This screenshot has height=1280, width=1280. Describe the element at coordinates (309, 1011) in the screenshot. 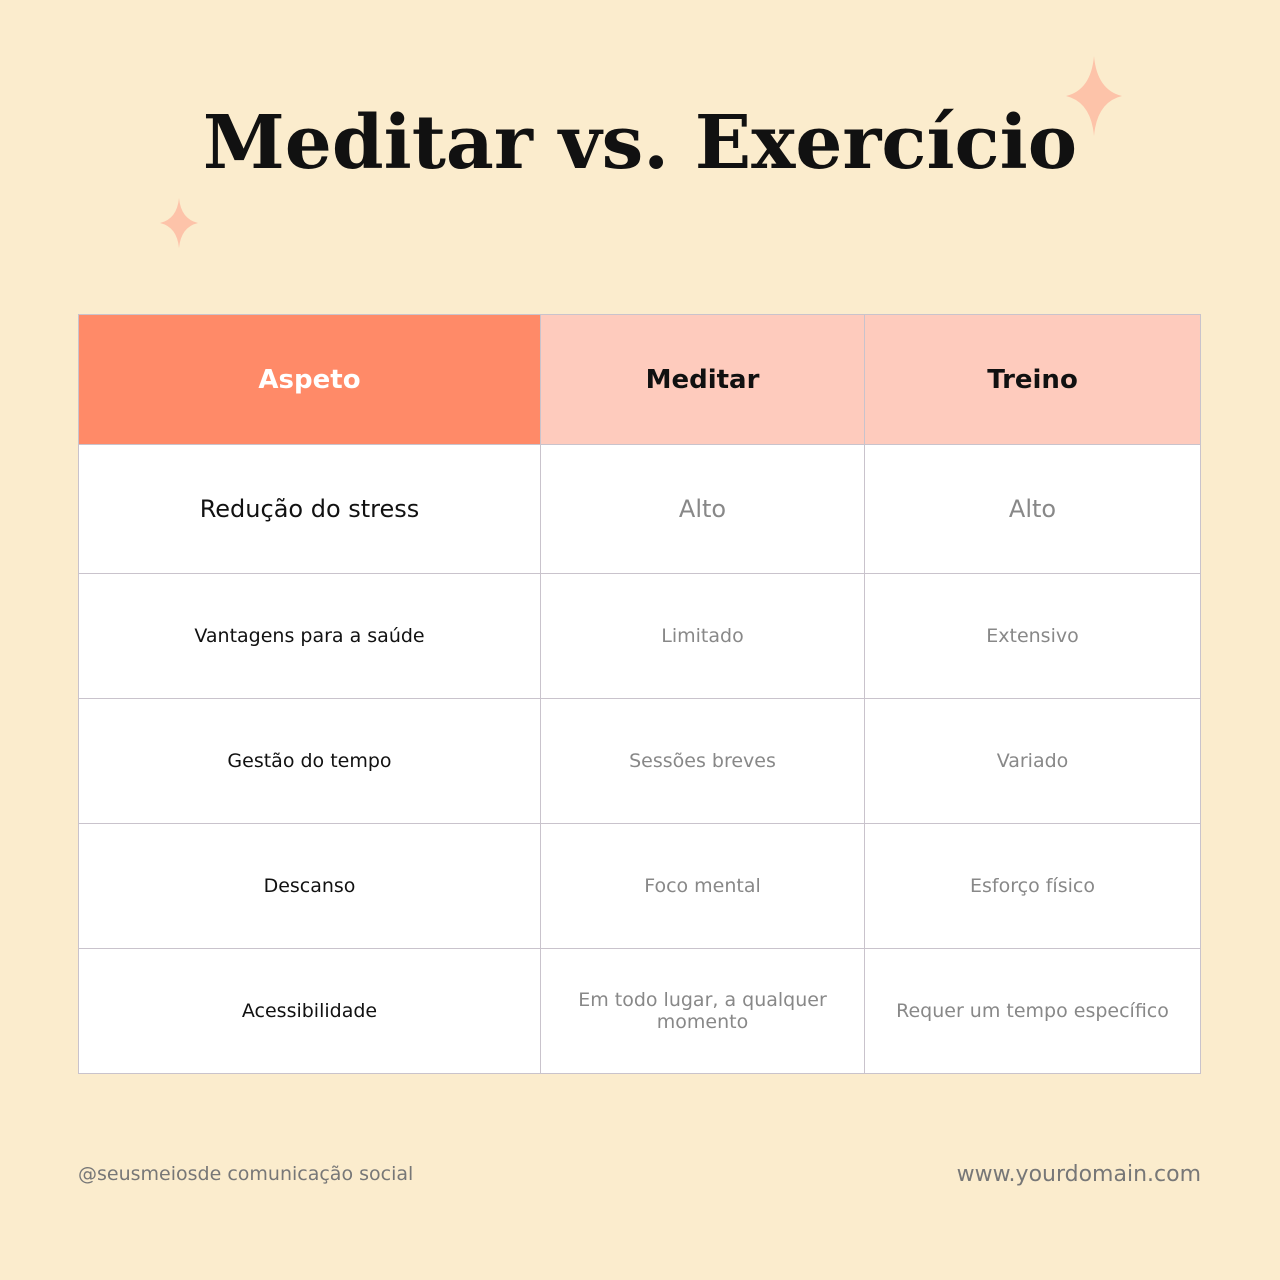

I see `table-cell: Acessibilidade` at that location.